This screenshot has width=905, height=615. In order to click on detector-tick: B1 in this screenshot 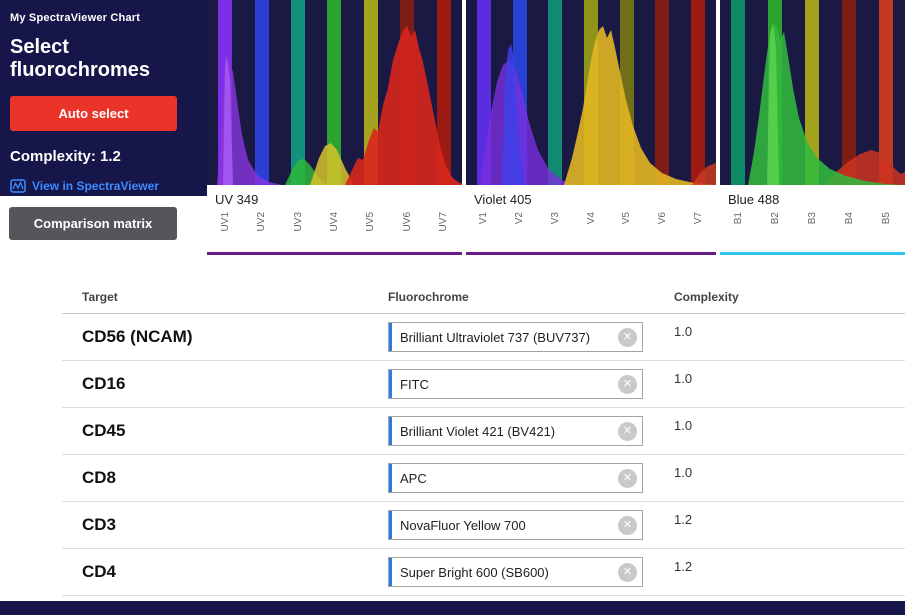, I will do `click(738, 218)`.